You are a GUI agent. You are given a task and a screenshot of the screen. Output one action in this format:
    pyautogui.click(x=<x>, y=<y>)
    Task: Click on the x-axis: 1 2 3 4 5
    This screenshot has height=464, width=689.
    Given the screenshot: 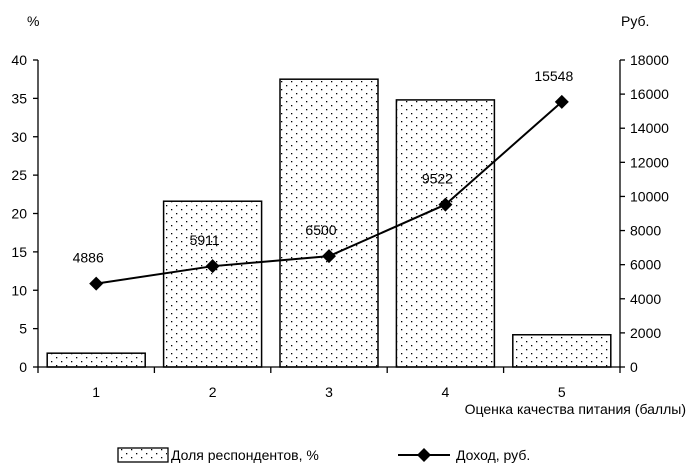 What is the action you would take?
    pyautogui.click(x=329, y=383)
    